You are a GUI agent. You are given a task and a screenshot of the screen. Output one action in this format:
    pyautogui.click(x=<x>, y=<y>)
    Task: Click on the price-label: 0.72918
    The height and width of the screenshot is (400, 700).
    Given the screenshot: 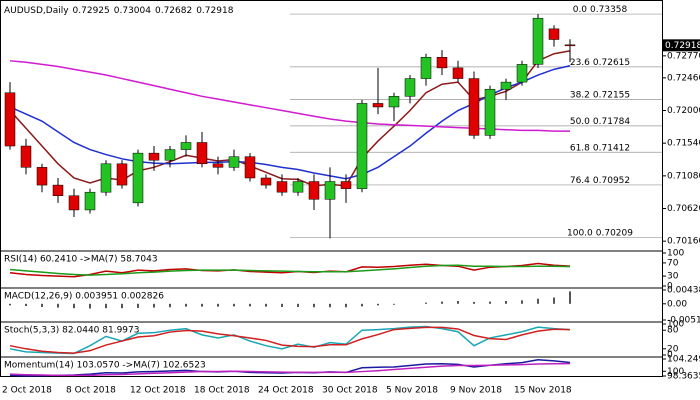 What is the action you would take?
    pyautogui.click(x=682, y=46)
    